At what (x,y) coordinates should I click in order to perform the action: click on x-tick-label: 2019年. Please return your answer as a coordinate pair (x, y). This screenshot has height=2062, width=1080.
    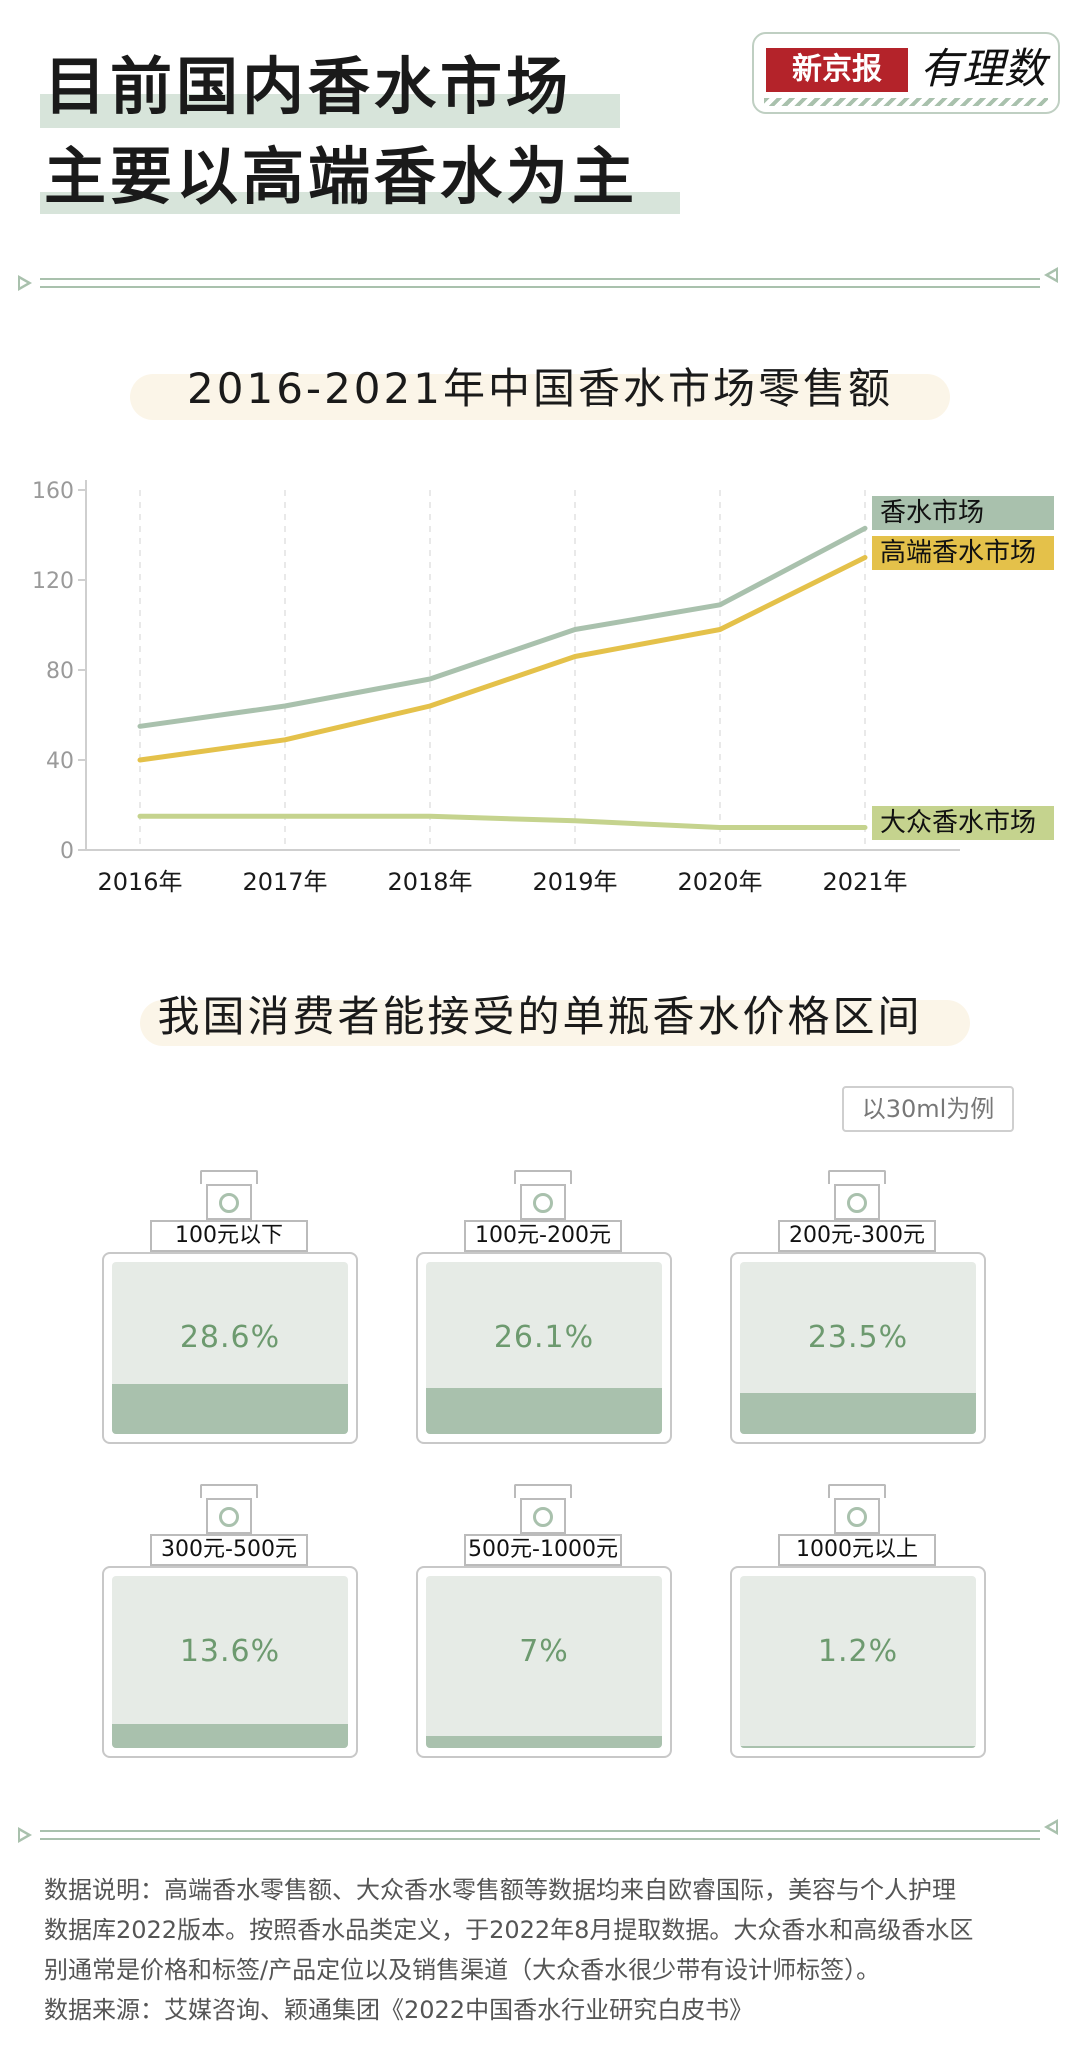
    Looking at the image, I should click on (574, 882).